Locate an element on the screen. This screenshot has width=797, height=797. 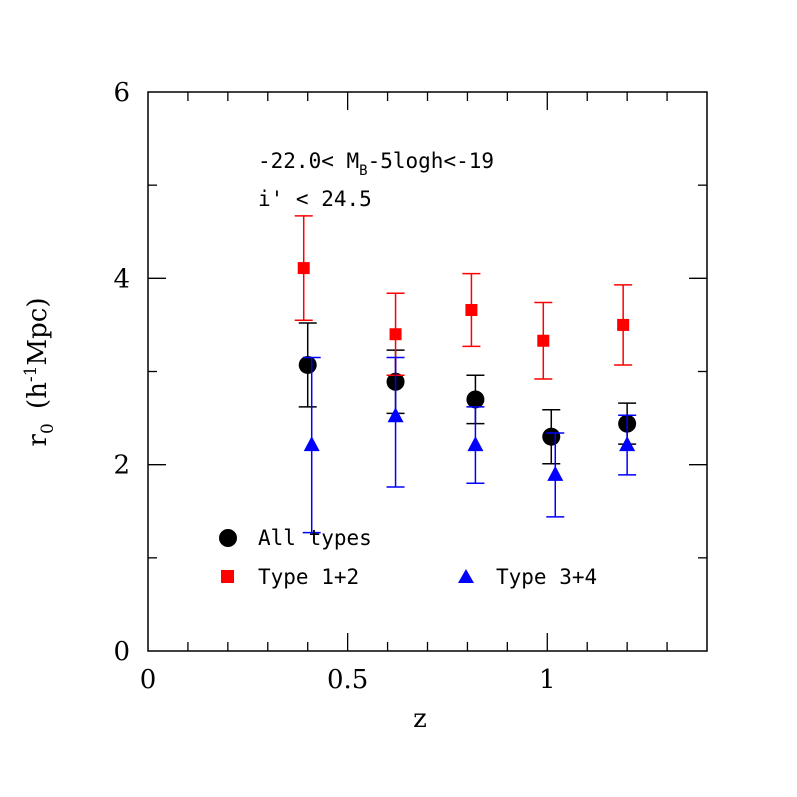
y-tick-label: 4 is located at coordinates (121, 279).